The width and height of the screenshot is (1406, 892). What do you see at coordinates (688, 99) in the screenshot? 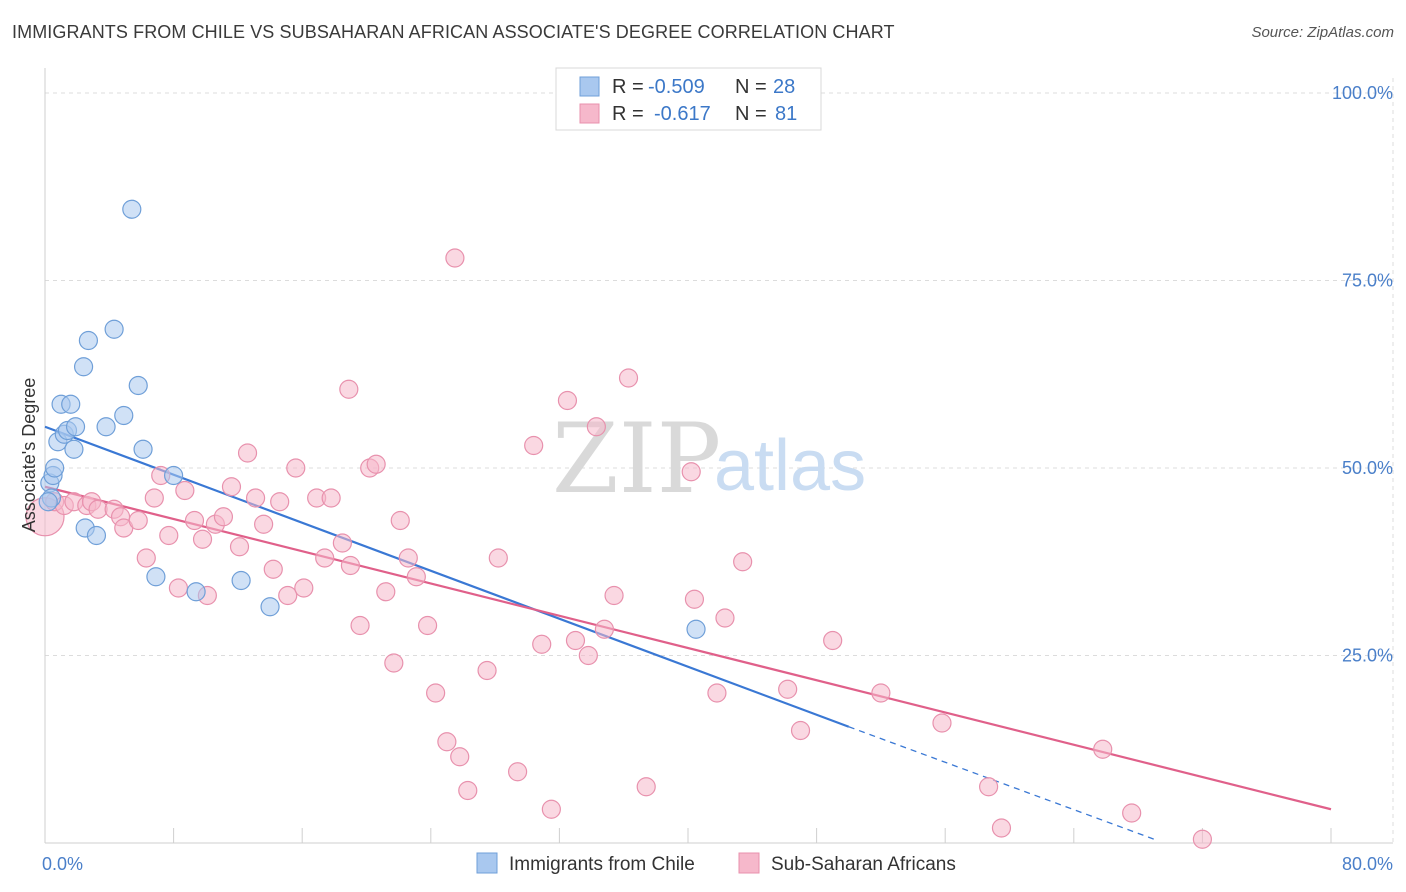
I see `legend-box: R = -0.509 N = 28 R = -0.617 N = 81` at bounding box center [688, 99].